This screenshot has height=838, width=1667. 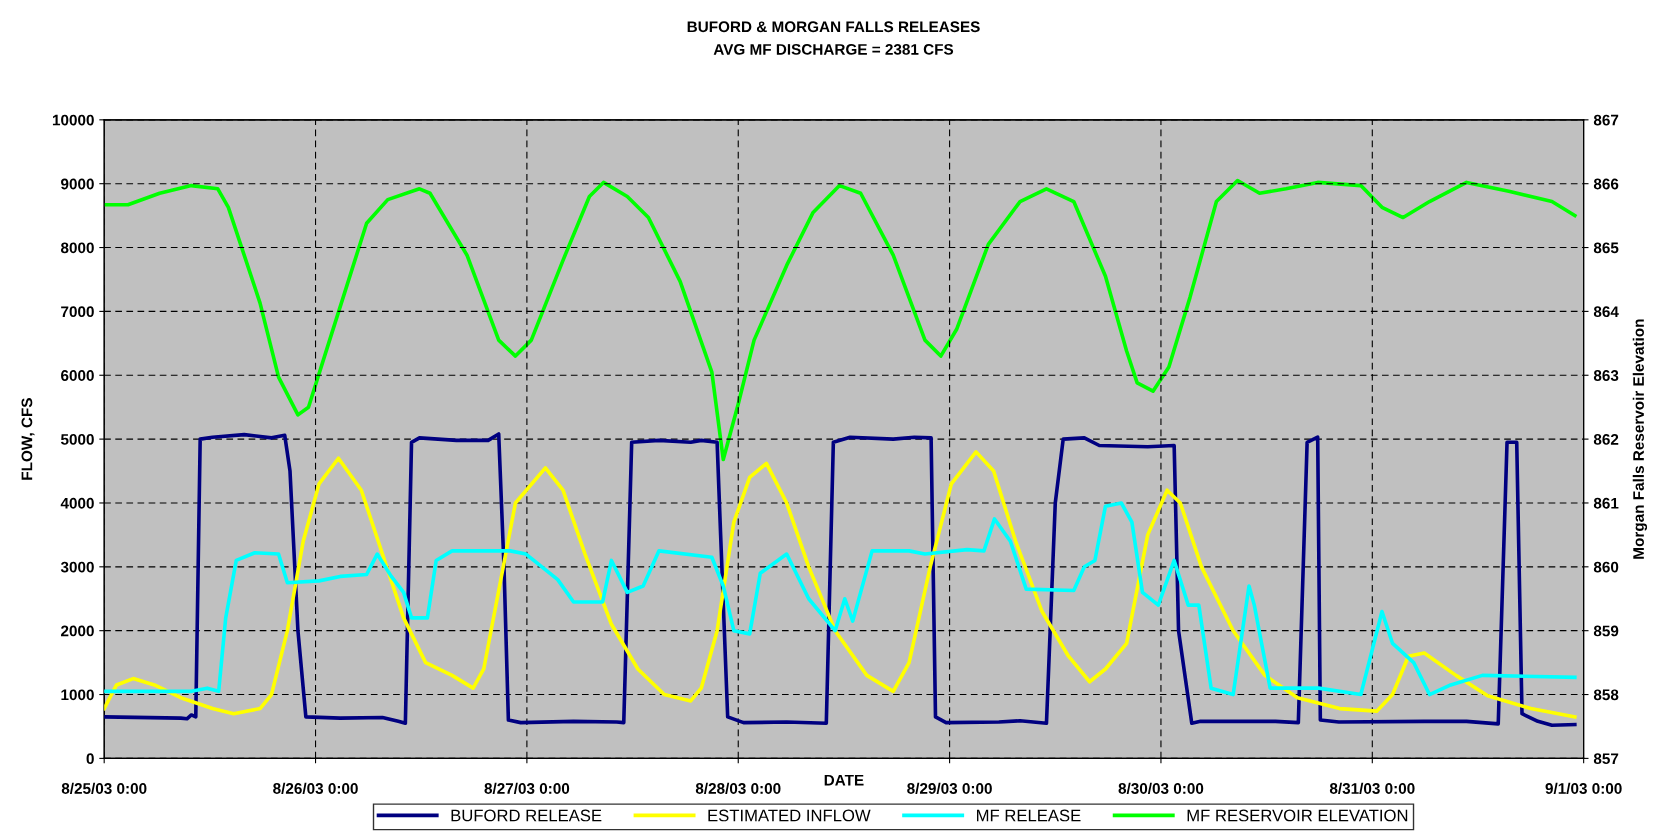 What do you see at coordinates (77, 439) in the screenshot?
I see `y-tick-label: 5000` at bounding box center [77, 439].